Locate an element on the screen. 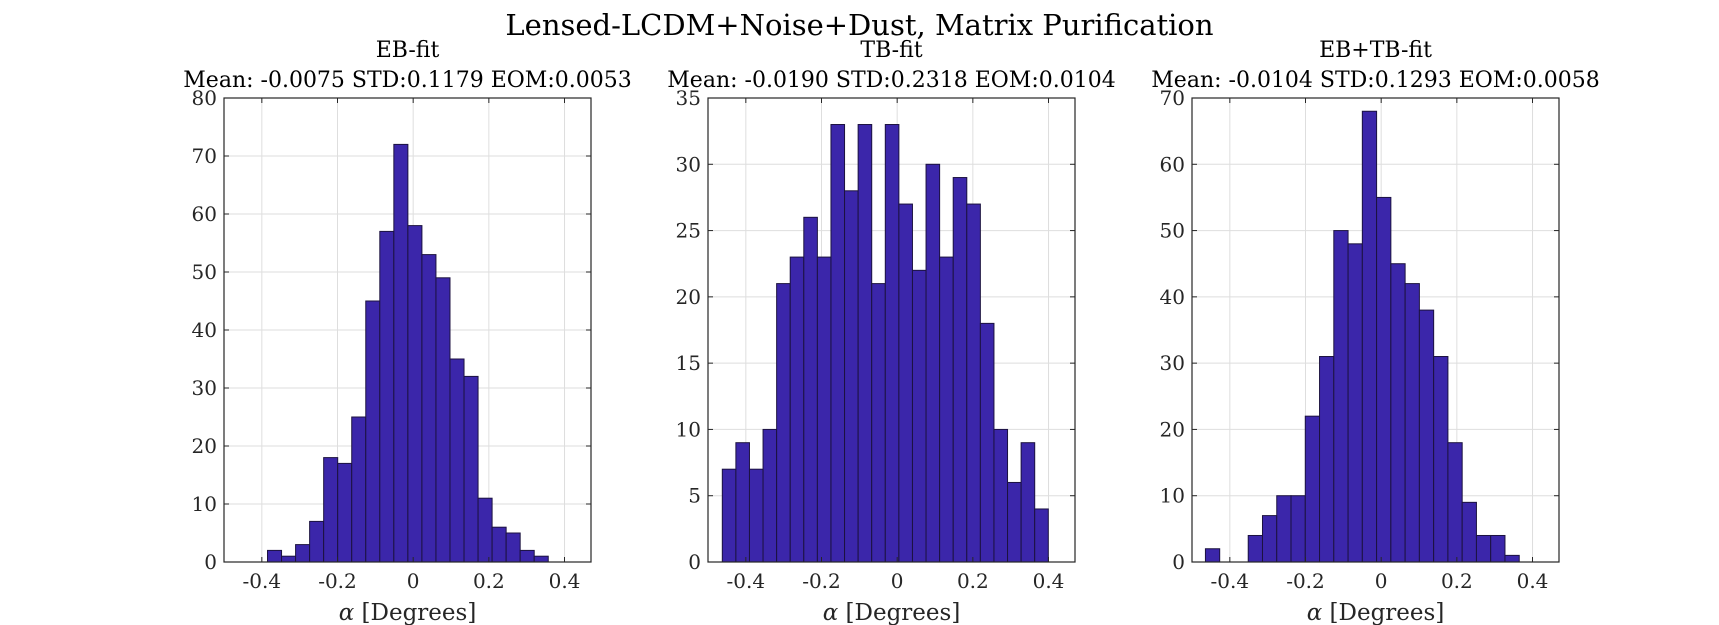 The image size is (1719, 625). panel-title: EB-fit is located at coordinates (408, 50).